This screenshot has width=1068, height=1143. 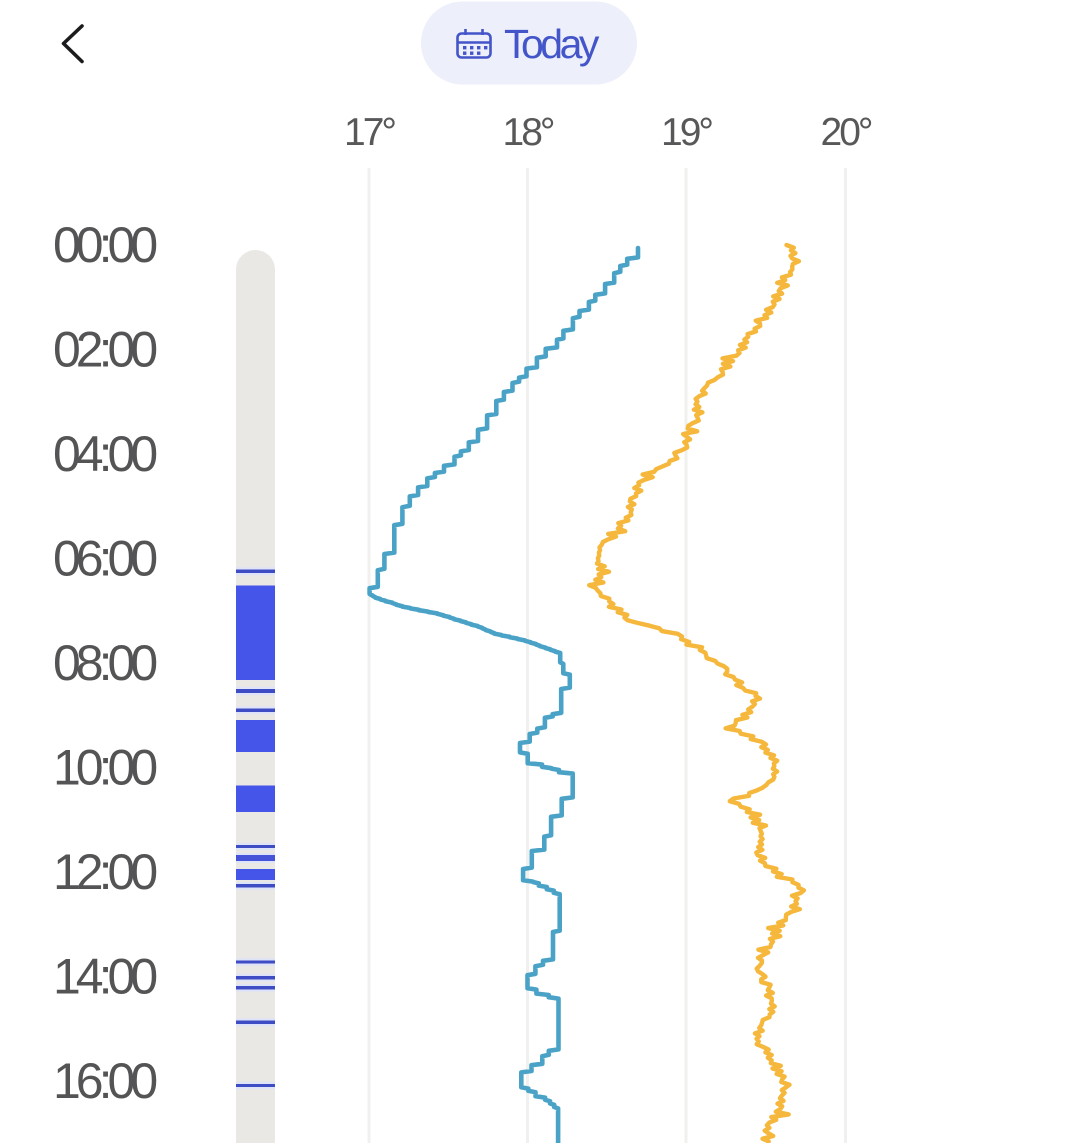 What do you see at coordinates (104, 454) in the screenshot?
I see `svg-text: 04:00` at bounding box center [104, 454].